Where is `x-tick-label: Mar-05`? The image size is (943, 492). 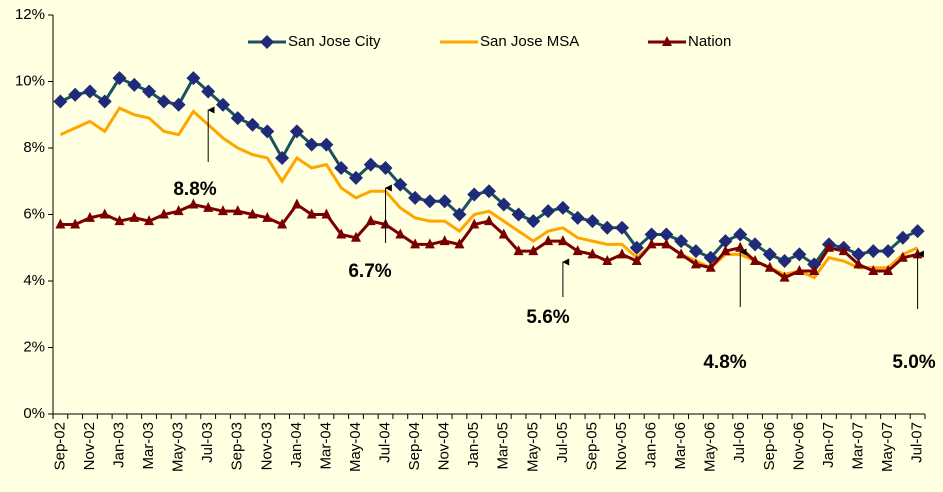
x-tick-label: Mar-05 is located at coordinates (503, 446).